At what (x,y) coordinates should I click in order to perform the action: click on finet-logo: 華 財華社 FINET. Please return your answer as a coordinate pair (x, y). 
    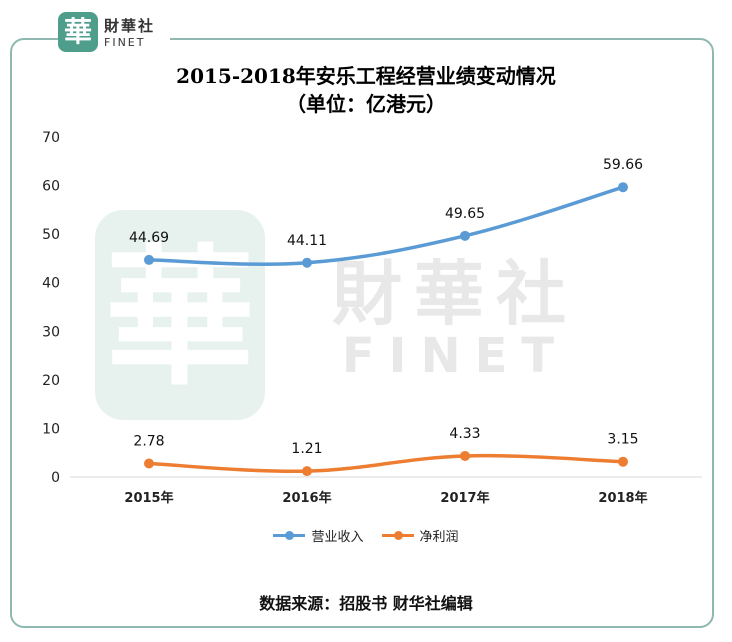
    Looking at the image, I should click on (114, 32).